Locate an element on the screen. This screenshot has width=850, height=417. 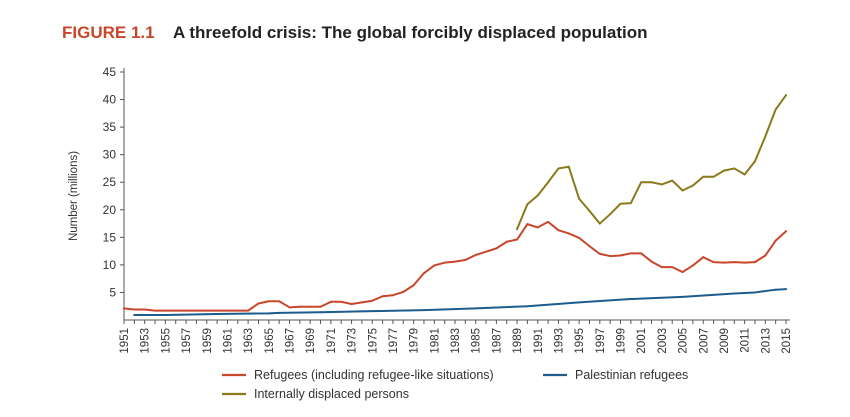
x-tick-label: 1971 is located at coordinates (332, 341).